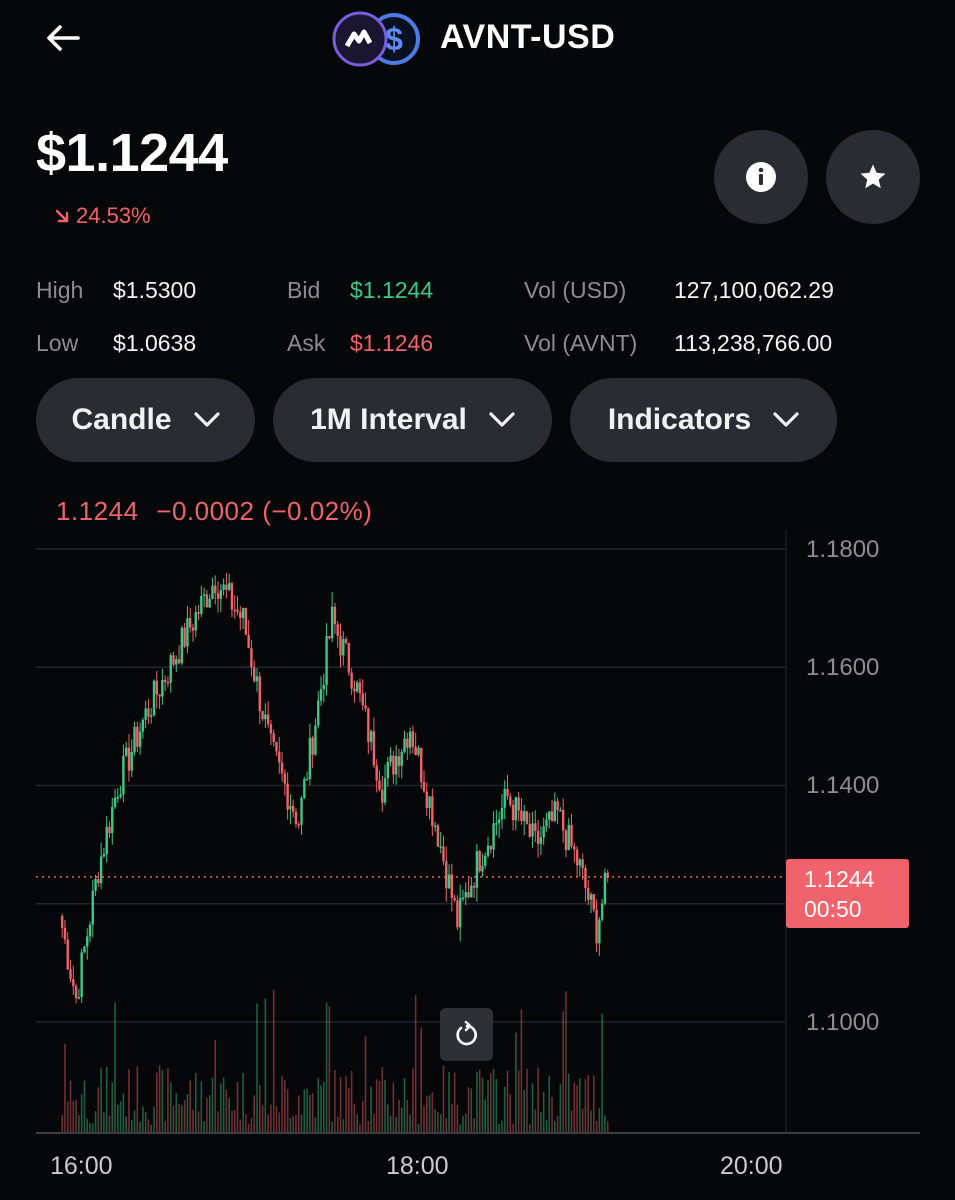 This screenshot has height=1200, width=955. What do you see at coordinates (581, 343) in the screenshot?
I see `vol-base-label: Vol (AVNT)` at bounding box center [581, 343].